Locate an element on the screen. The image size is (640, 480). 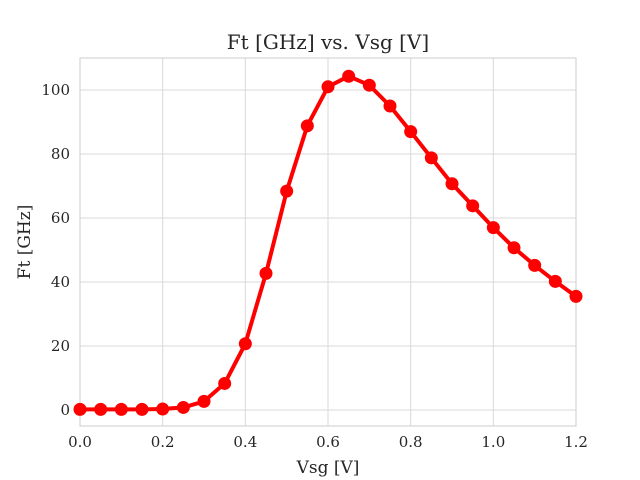
y-tick-labels: 0 20 40 60 80 100 is located at coordinates (55, 250).